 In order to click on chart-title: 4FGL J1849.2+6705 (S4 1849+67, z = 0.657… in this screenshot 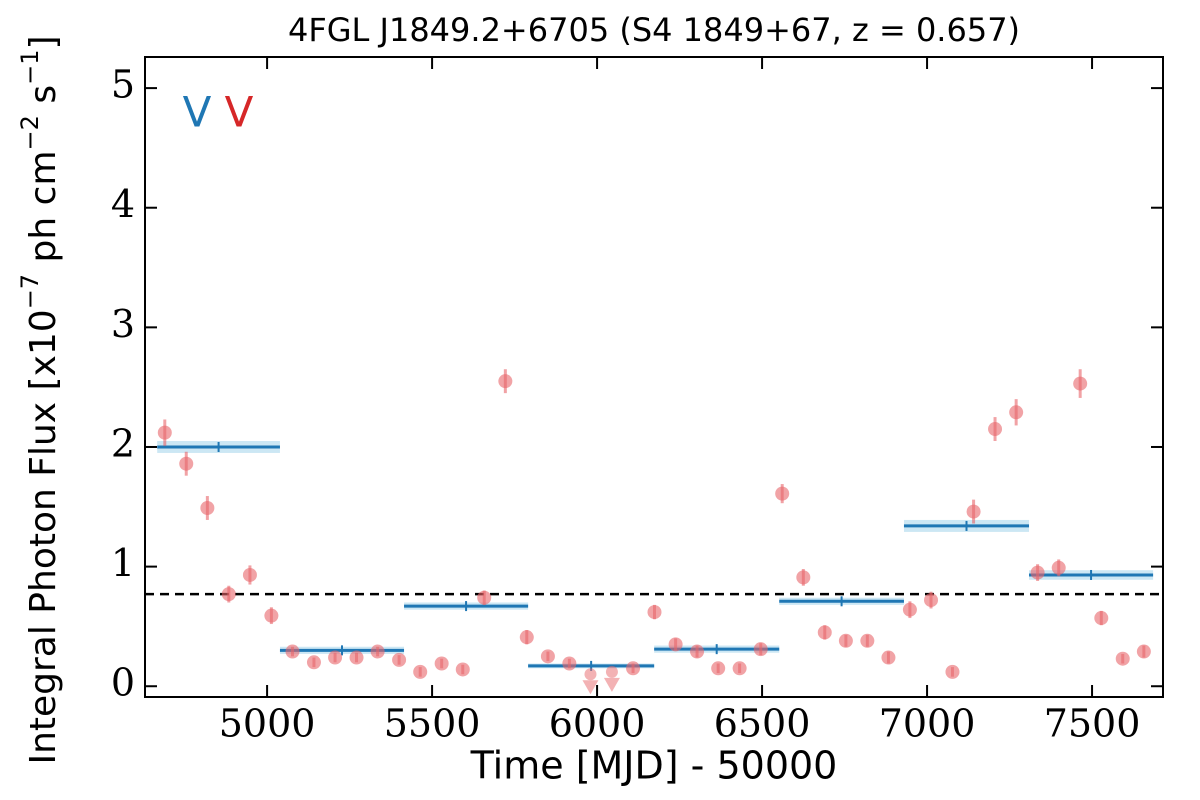, I will do `click(654, 30)`.